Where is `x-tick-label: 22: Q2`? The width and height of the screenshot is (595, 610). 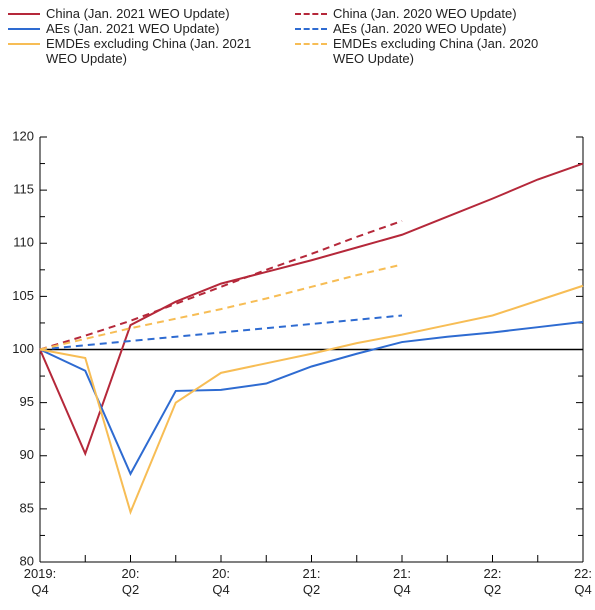
x-tick-label: 22: Q2 is located at coordinates (492, 581).